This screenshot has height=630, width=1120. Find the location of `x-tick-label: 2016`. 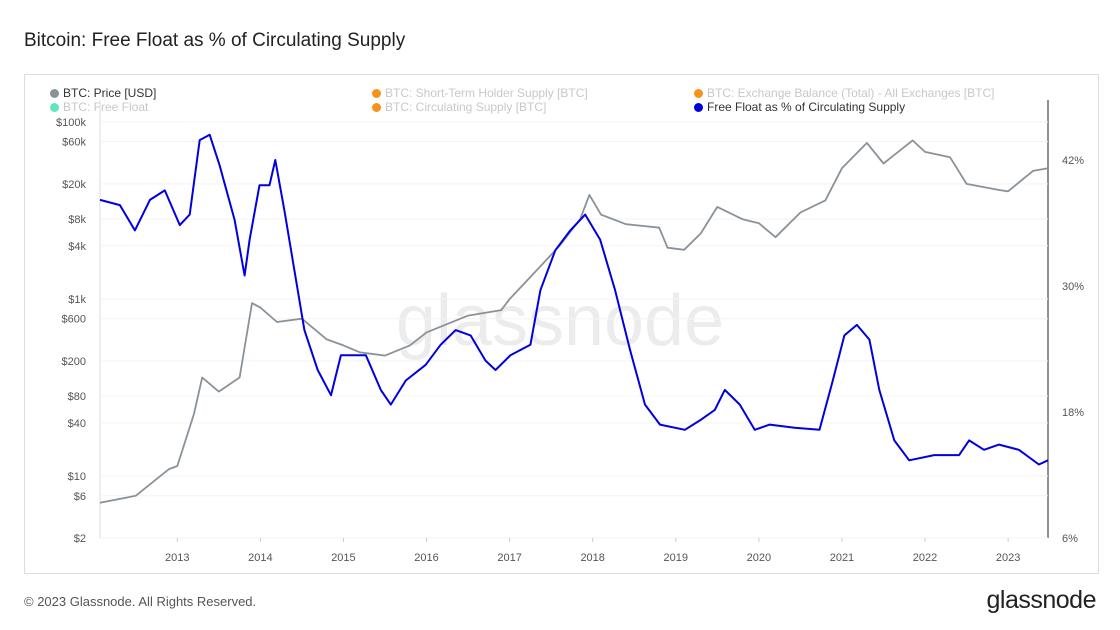

x-tick-label: 2016 is located at coordinates (426, 558).